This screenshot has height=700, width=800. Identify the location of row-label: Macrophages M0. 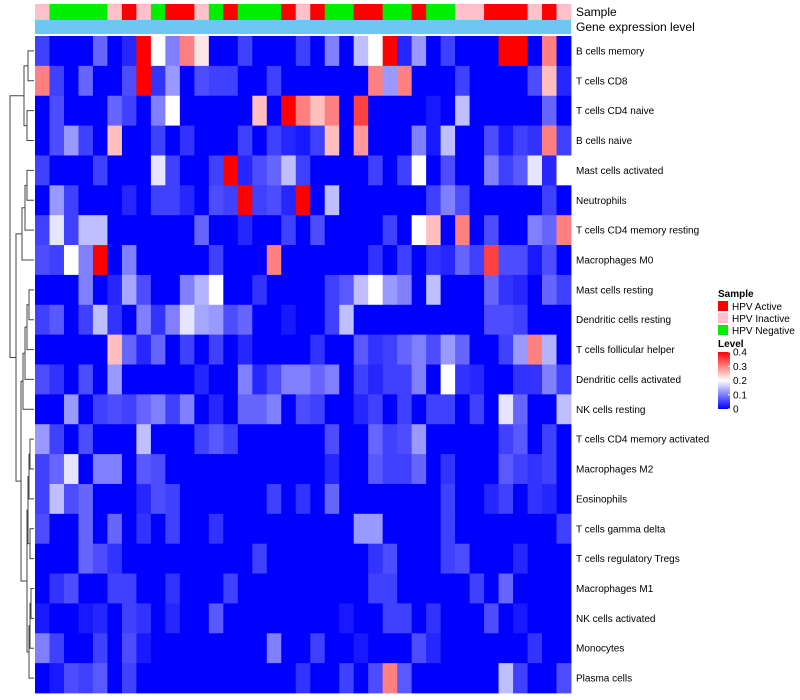
(615, 260).